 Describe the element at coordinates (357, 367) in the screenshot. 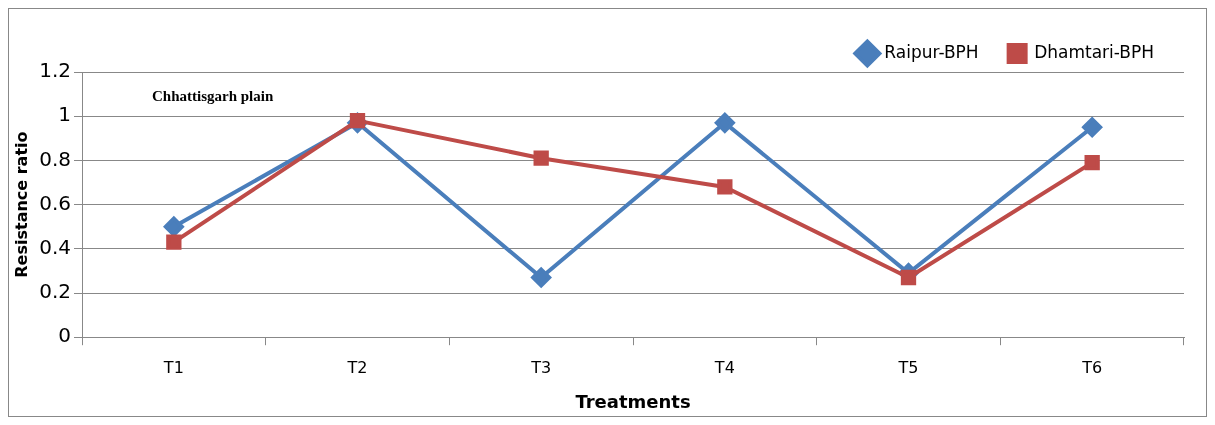

I see `x-tick-label: T2` at that location.